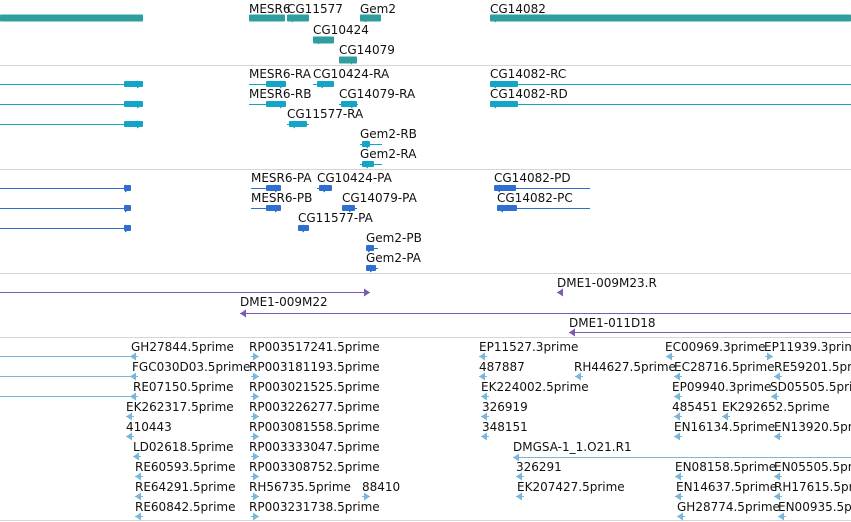 This screenshot has width=851, height=522. I want to click on feature-label: 326291, so click(539, 467).